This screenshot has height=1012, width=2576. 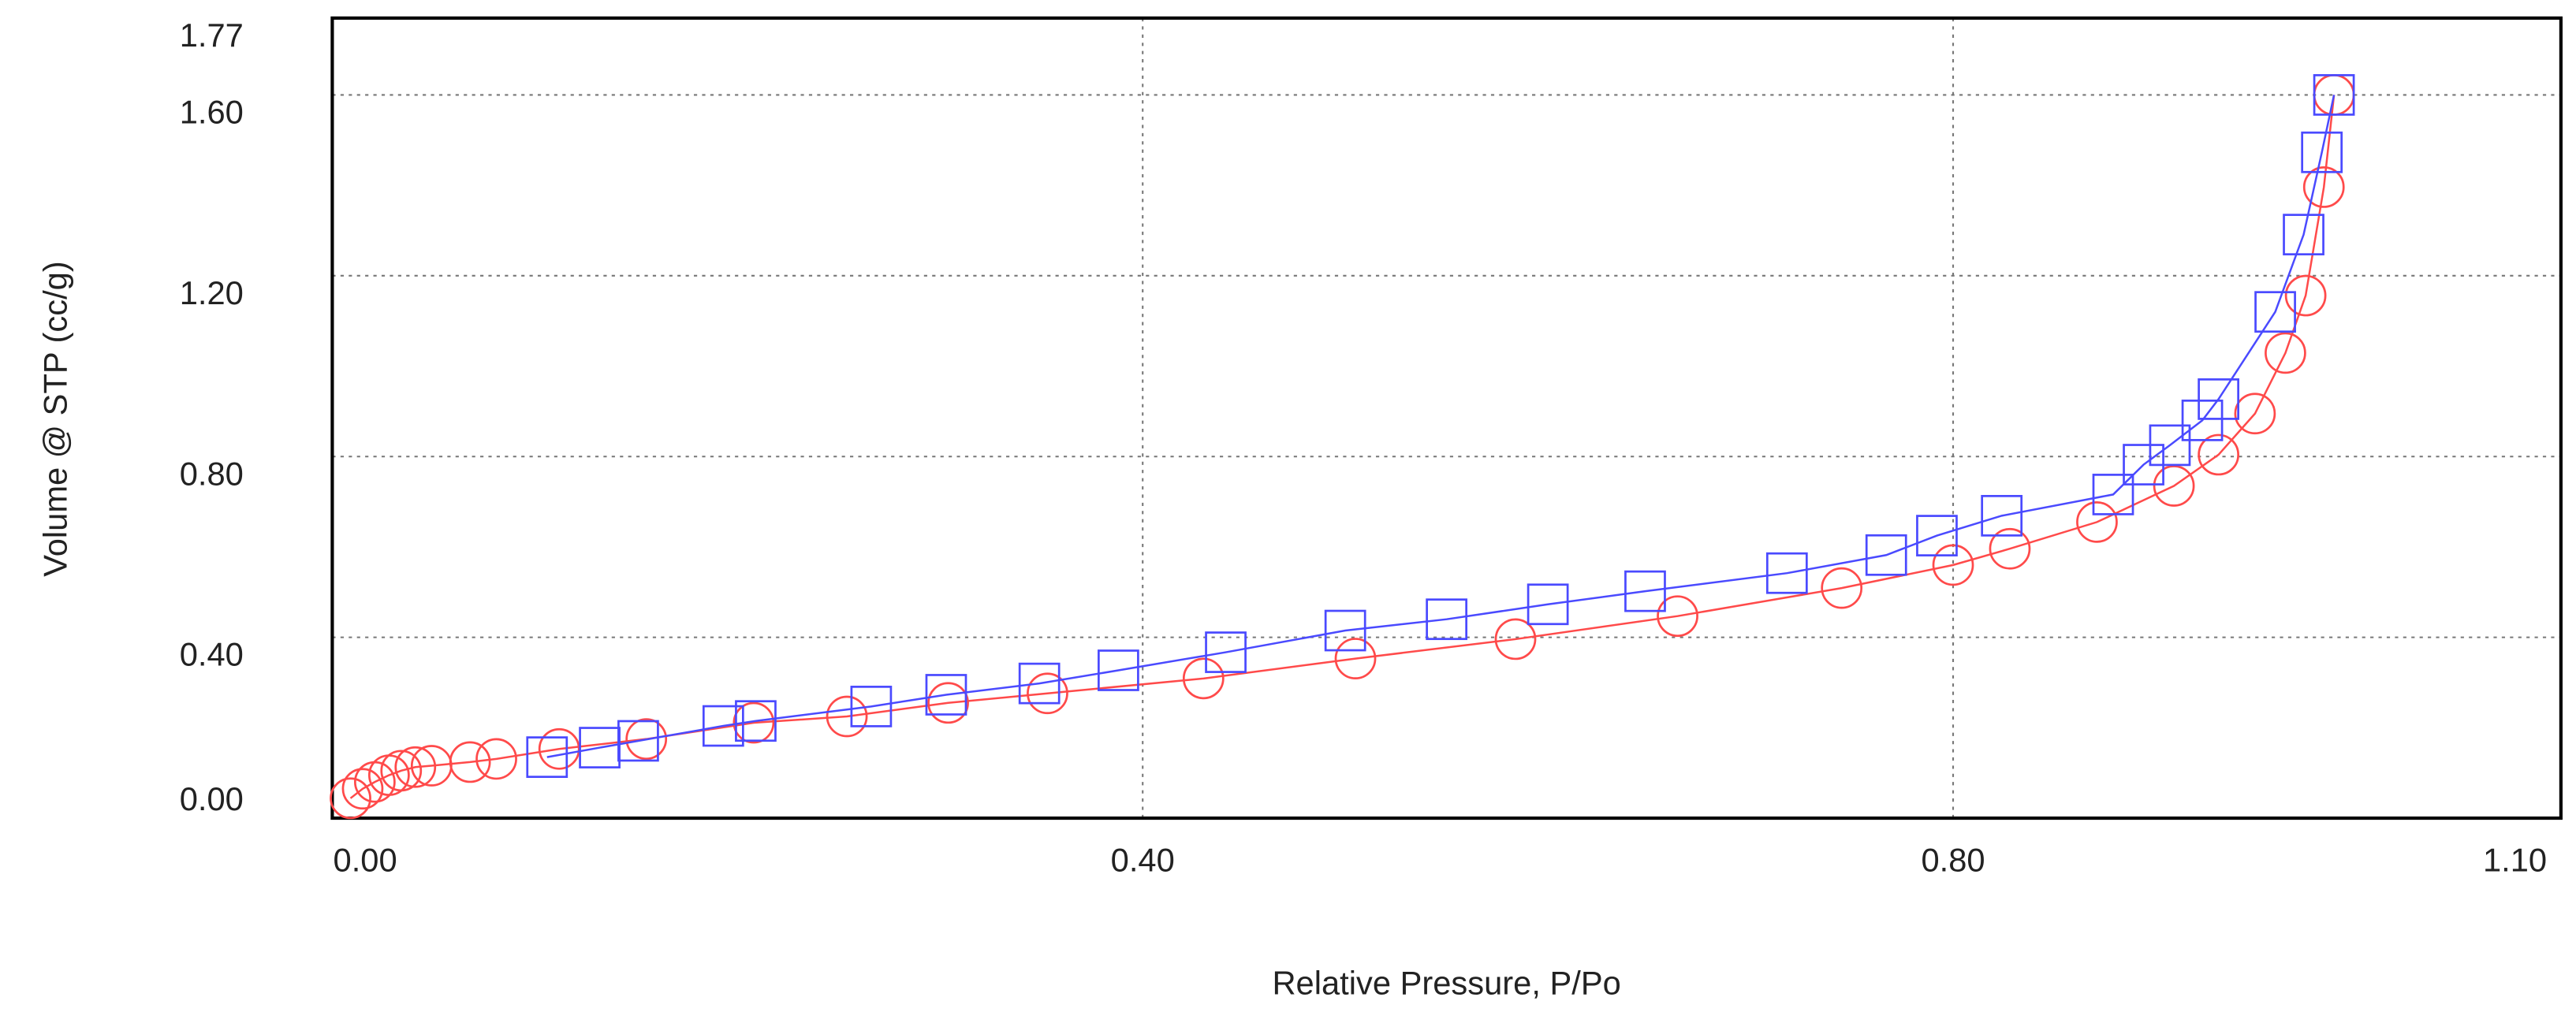 What do you see at coordinates (366, 860) in the screenshot?
I see `x-tick-label: 0.00` at bounding box center [366, 860].